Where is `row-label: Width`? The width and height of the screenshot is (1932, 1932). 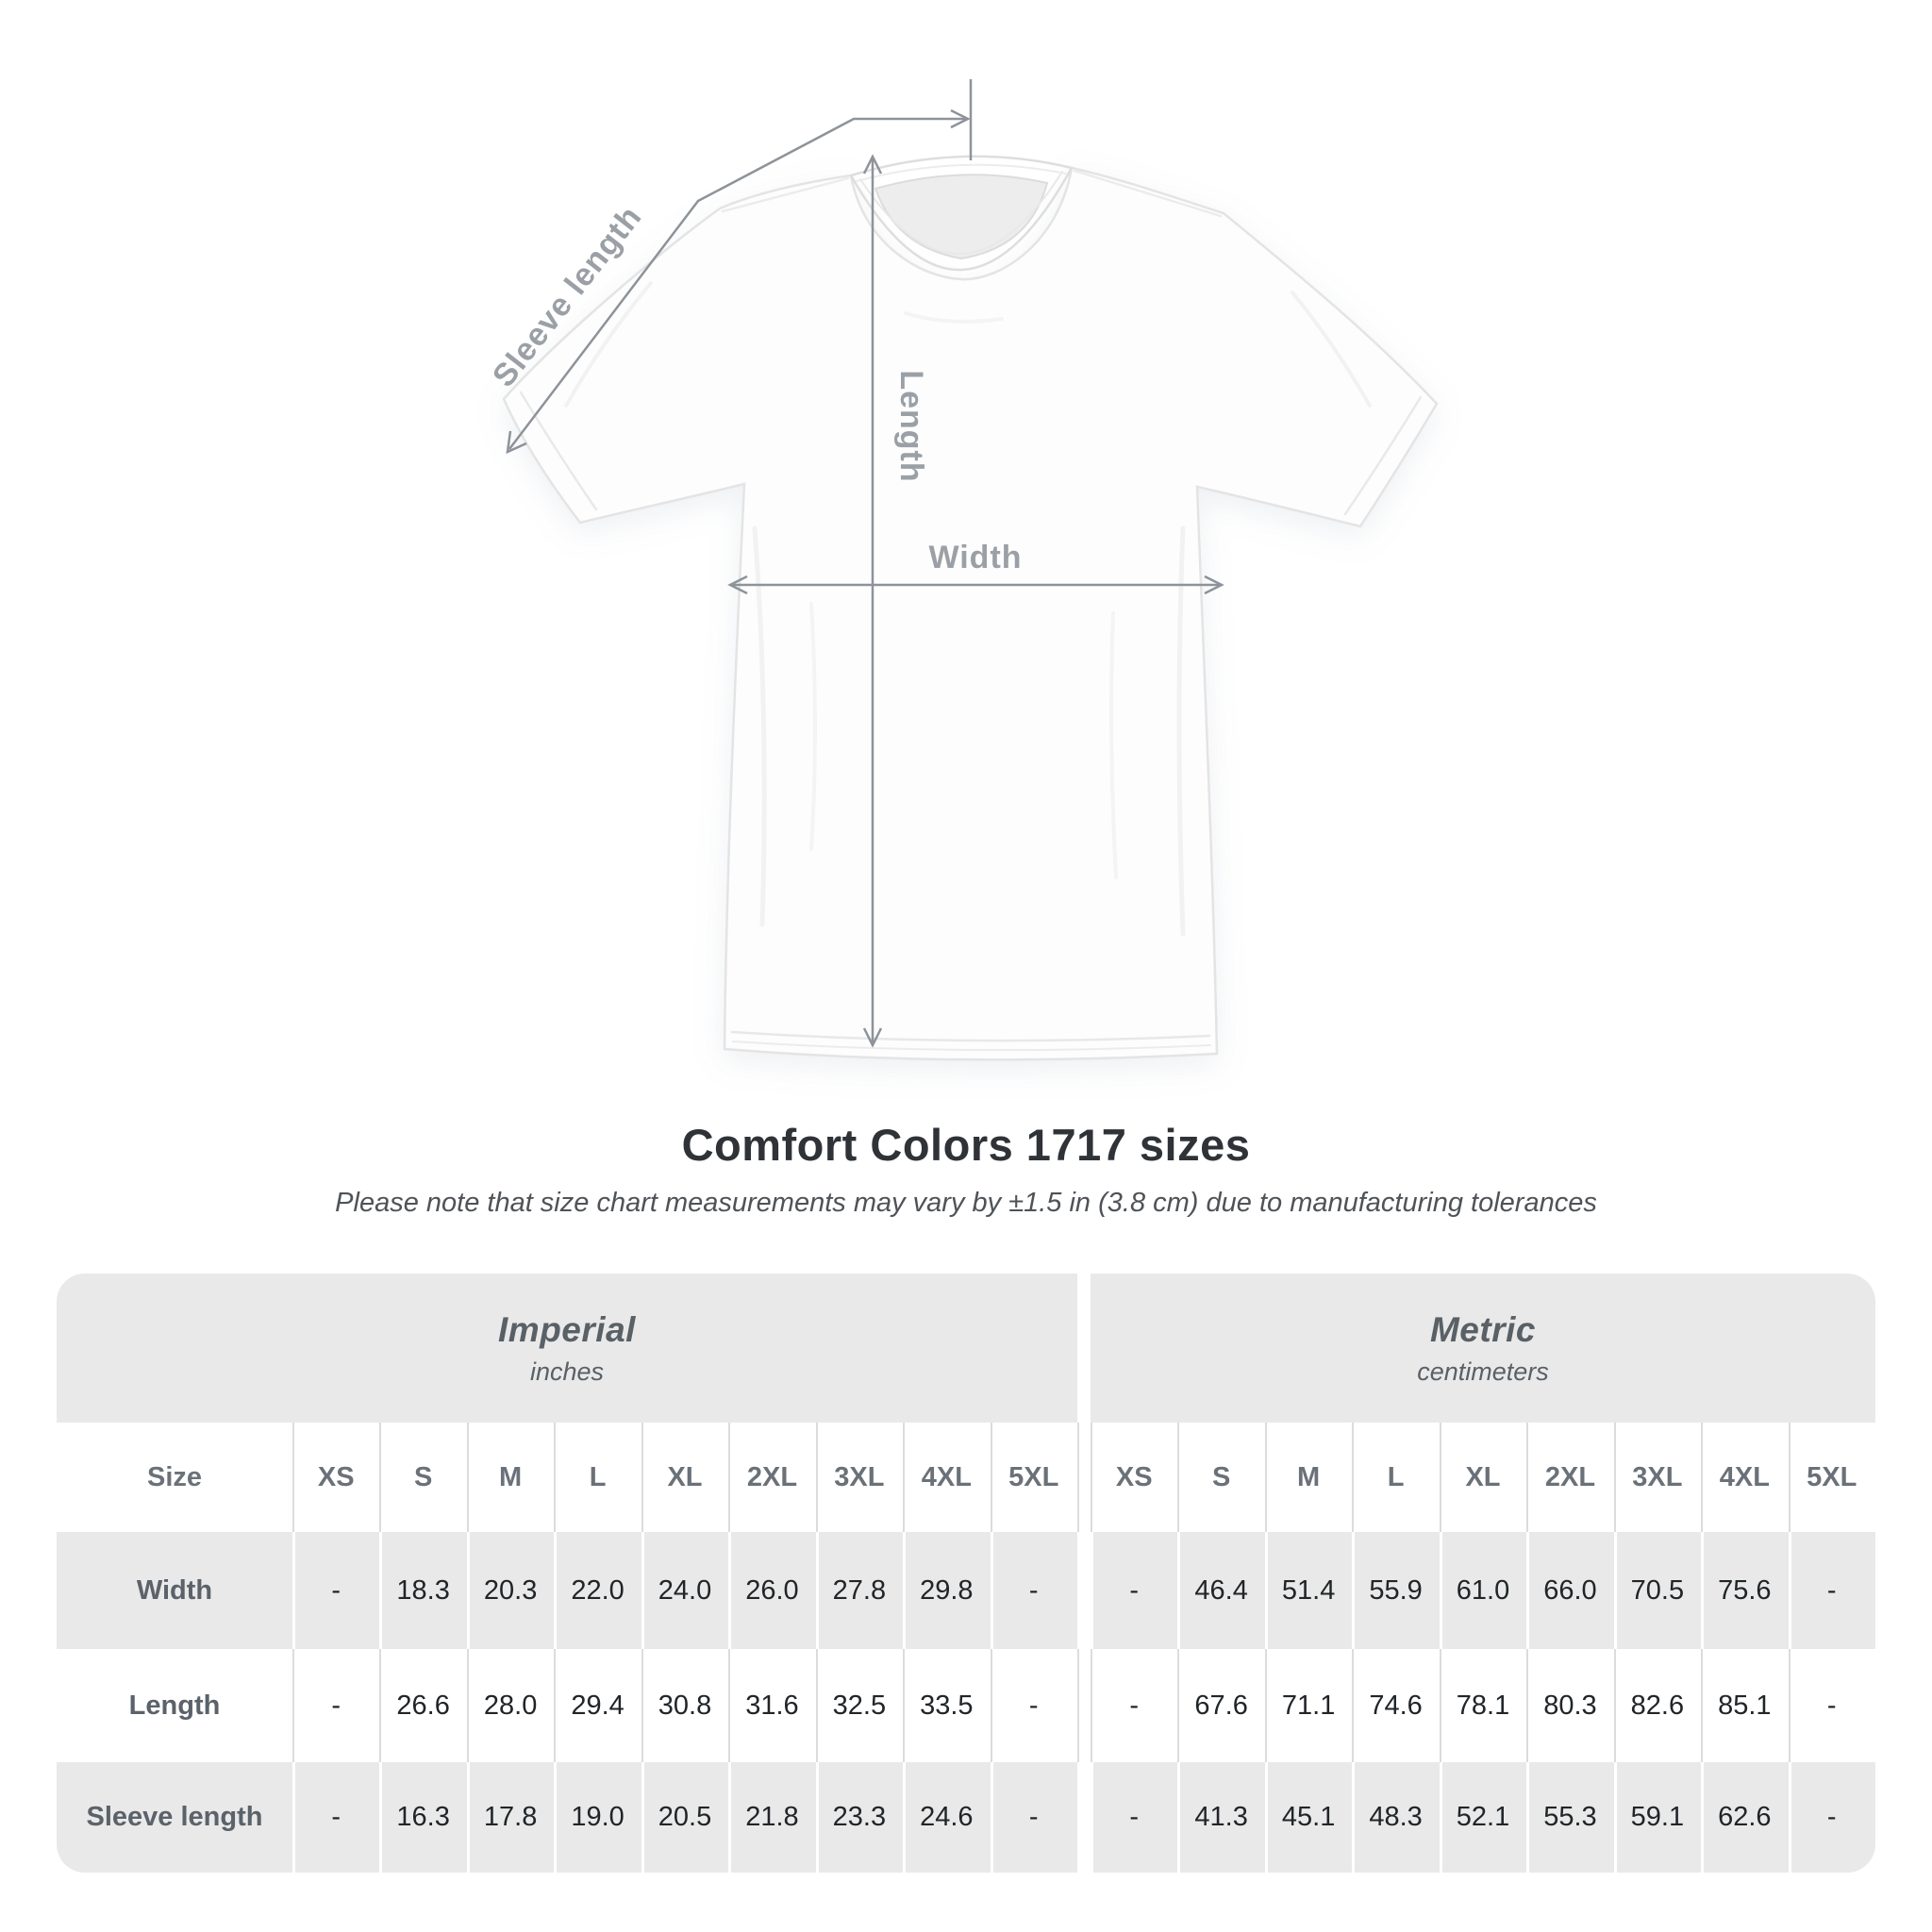
row-label: Width is located at coordinates (175, 1591).